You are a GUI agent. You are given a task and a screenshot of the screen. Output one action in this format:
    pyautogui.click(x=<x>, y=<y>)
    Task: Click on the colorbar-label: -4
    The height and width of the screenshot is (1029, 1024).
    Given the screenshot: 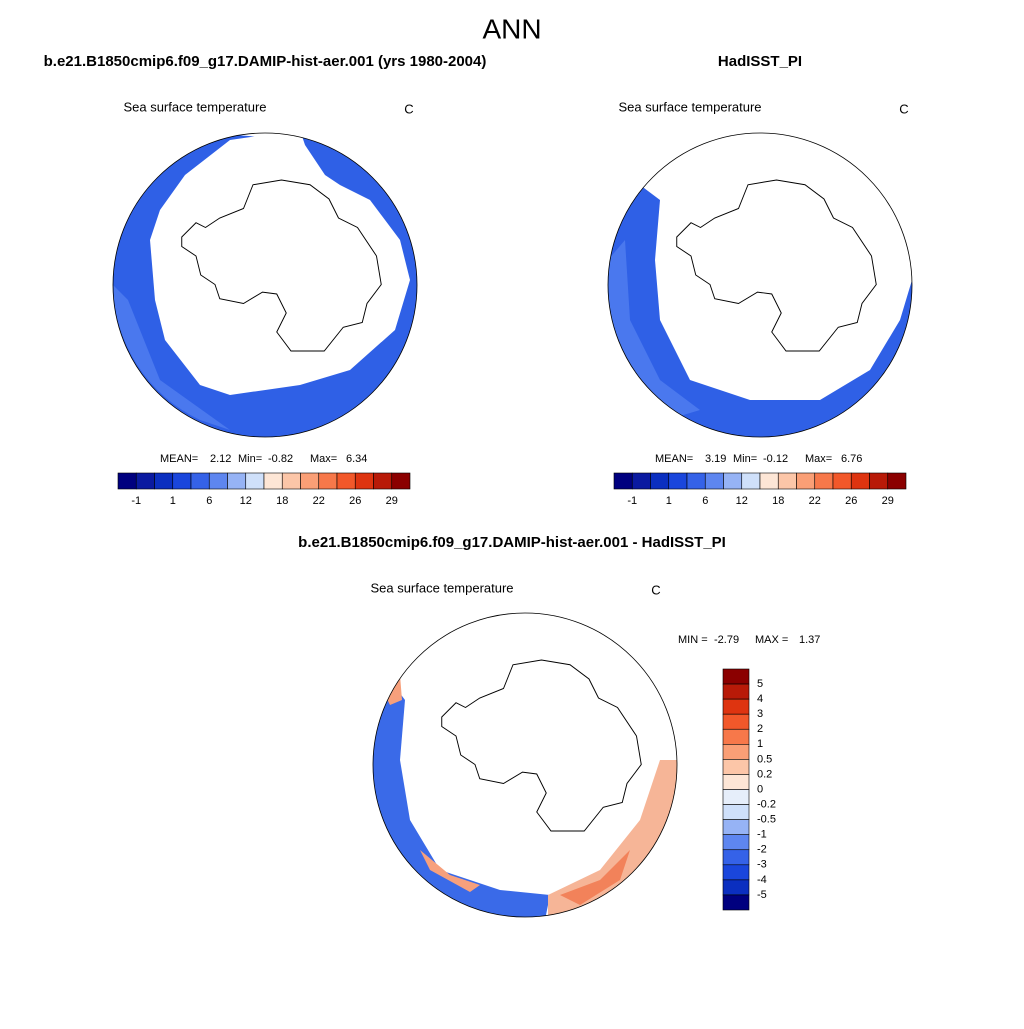 What is the action you would take?
    pyautogui.click(x=762, y=880)
    